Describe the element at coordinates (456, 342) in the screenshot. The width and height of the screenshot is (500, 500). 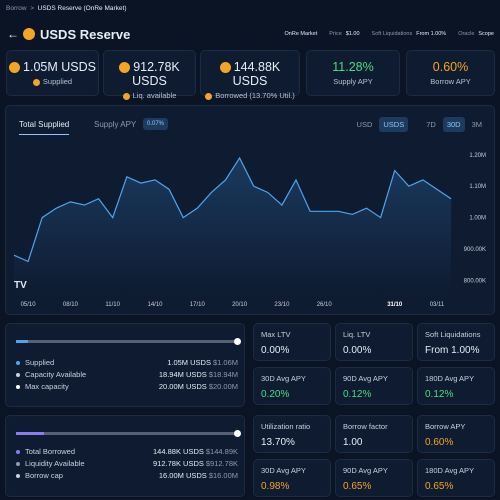
I see `metric-card: Soft Liquidations From 1.00%` at that location.